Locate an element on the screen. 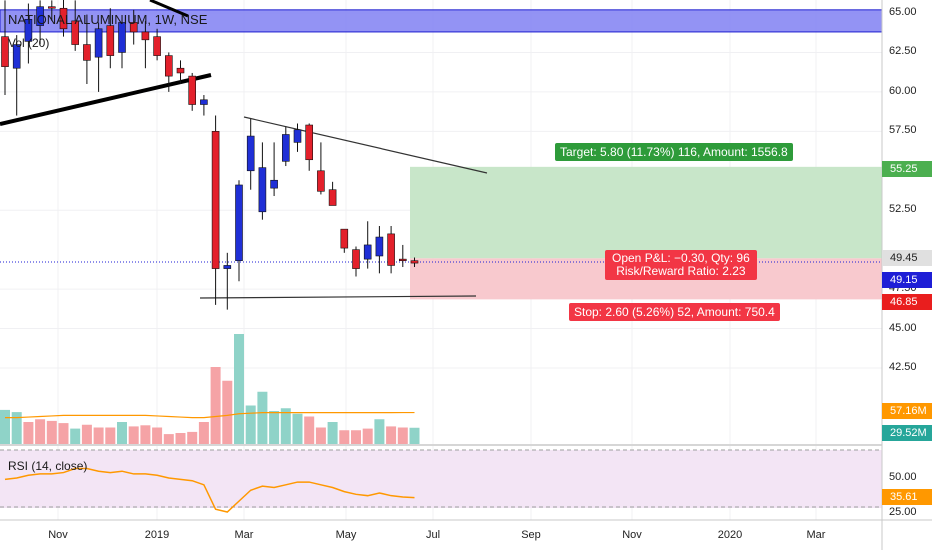  target-zone is located at coordinates (646, 212).